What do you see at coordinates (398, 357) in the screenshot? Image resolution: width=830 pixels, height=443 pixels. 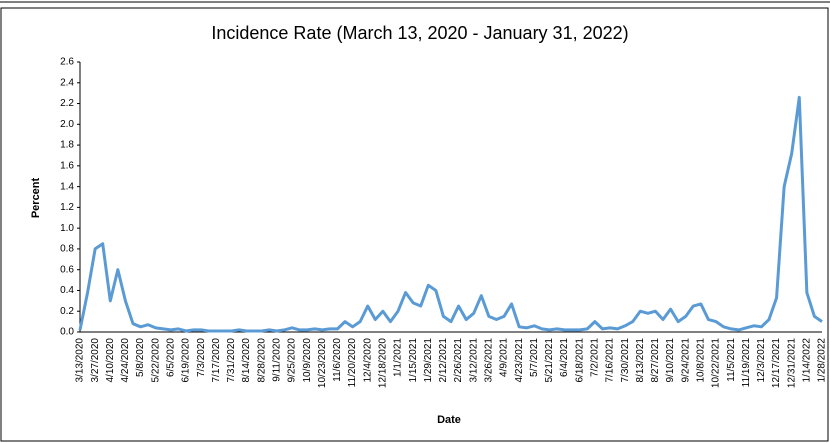 I see `x-tick-label: 1/1/2021` at bounding box center [398, 357].